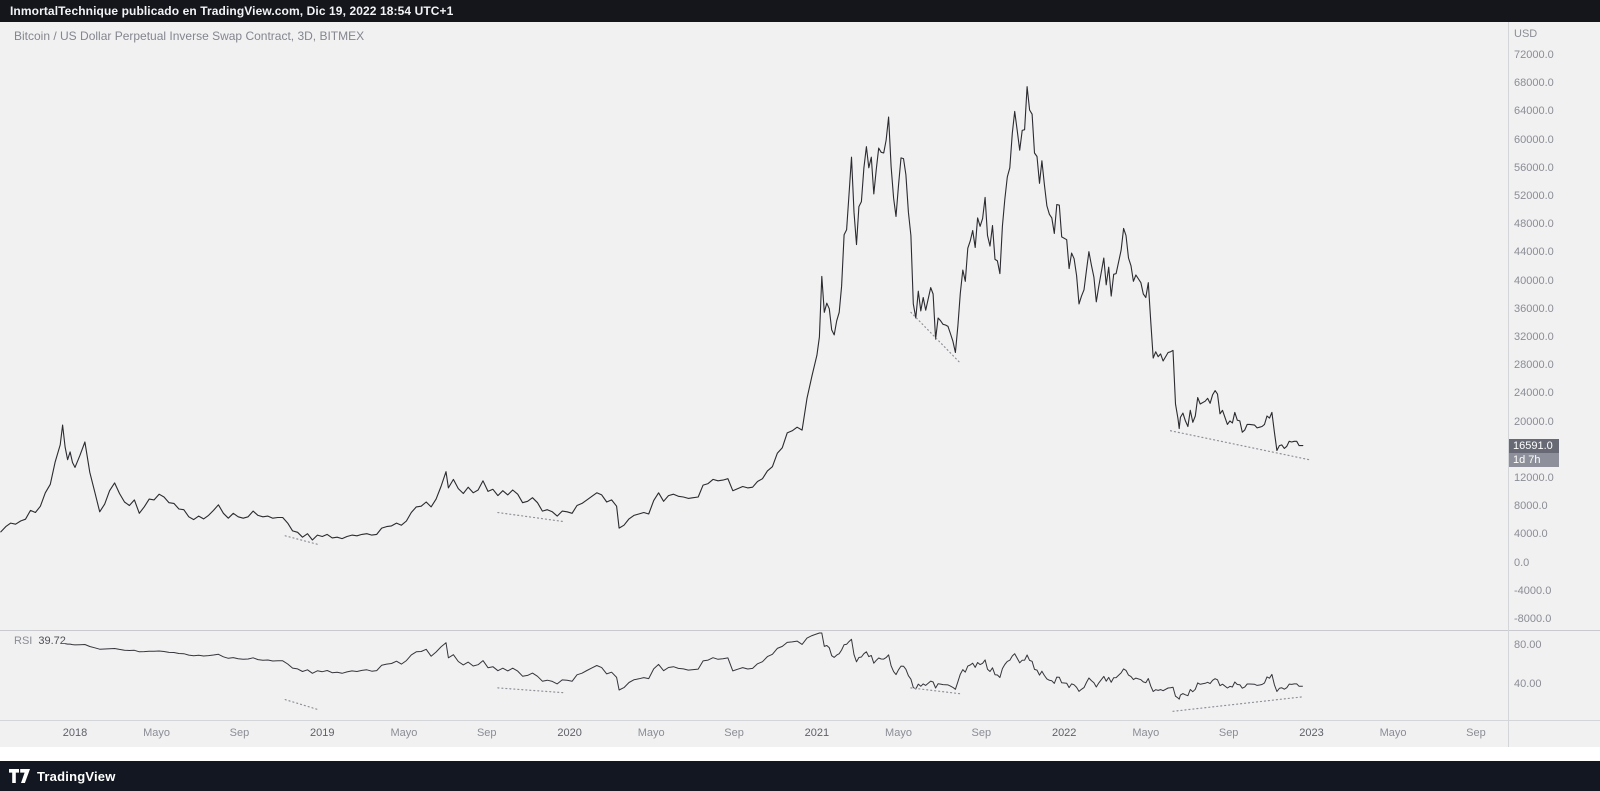 Image resolution: width=1600 pixels, height=791 pixels. I want to click on bar-countdown: 1d 7h, so click(1534, 459).